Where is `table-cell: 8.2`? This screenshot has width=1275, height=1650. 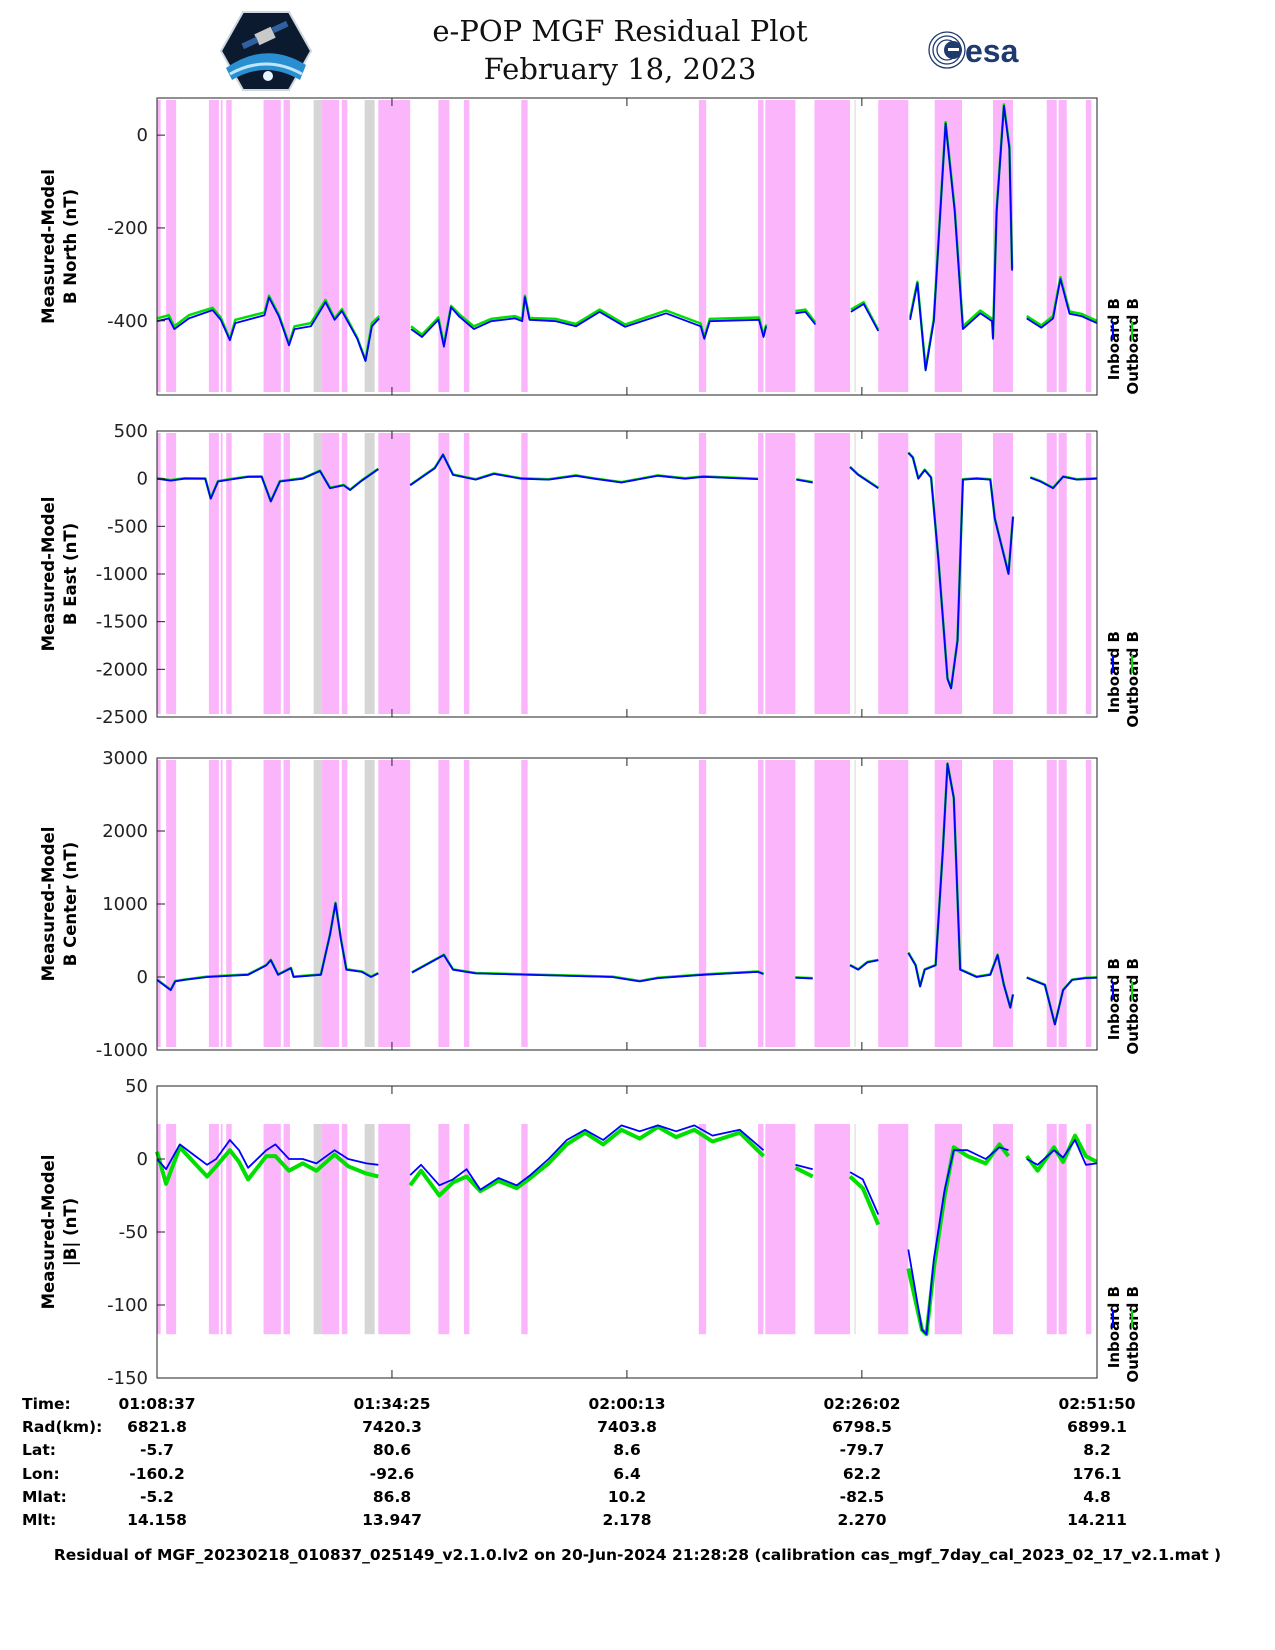
table-cell: 8.2 is located at coordinates (1097, 1450).